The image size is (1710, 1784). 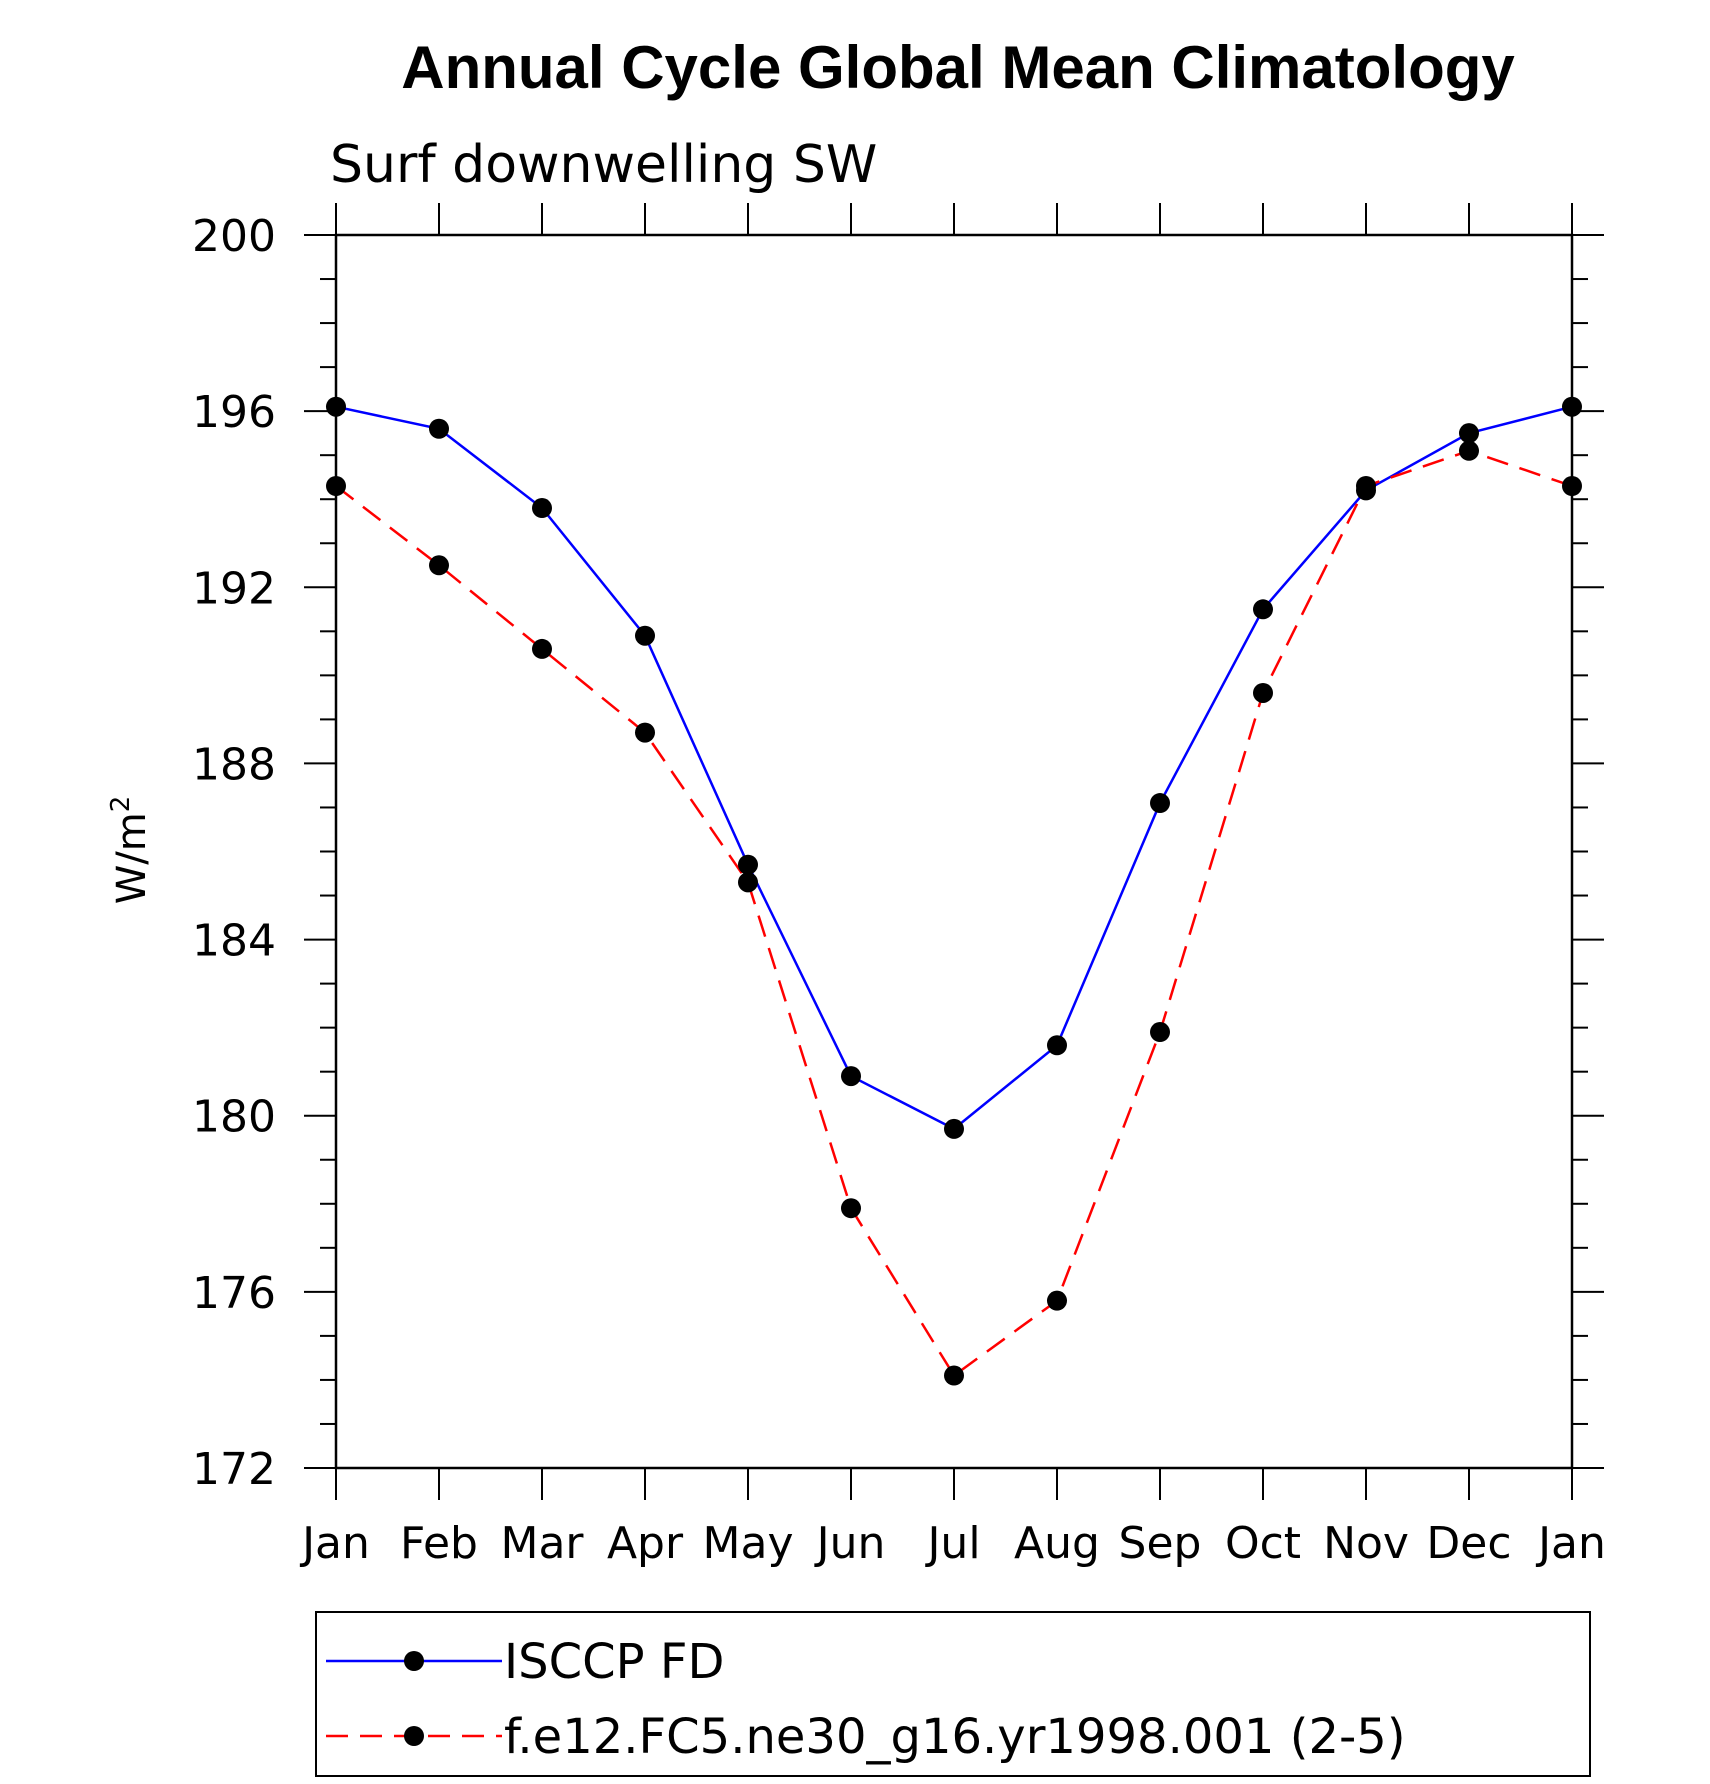 I want to click on legend-marker-model, so click(x=414, y=1736).